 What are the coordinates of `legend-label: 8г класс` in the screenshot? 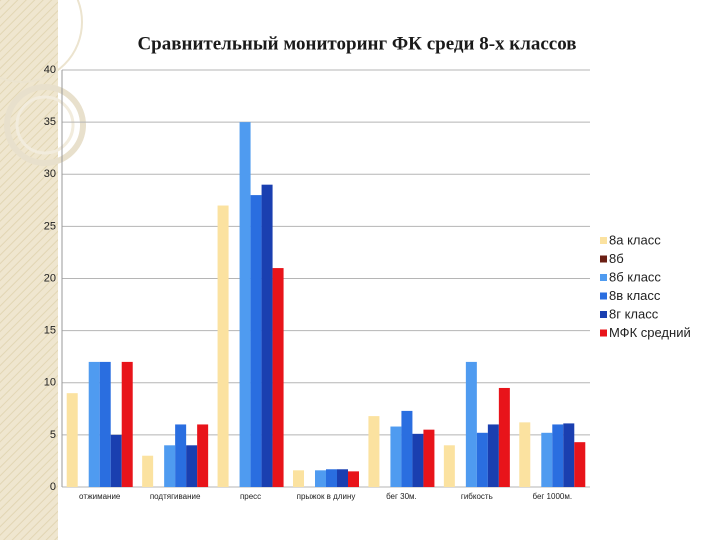 It's located at (634, 313).